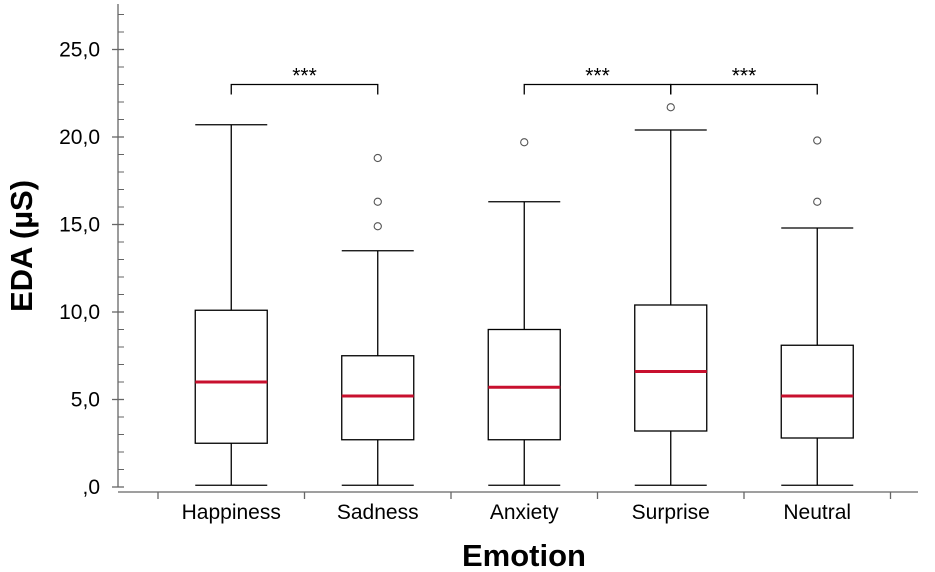 Image resolution: width=935 pixels, height=572 pixels. I want to click on x-axis-ticks: Happiness Sadness Anxiety Surprise Neutral, so click(524, 508).